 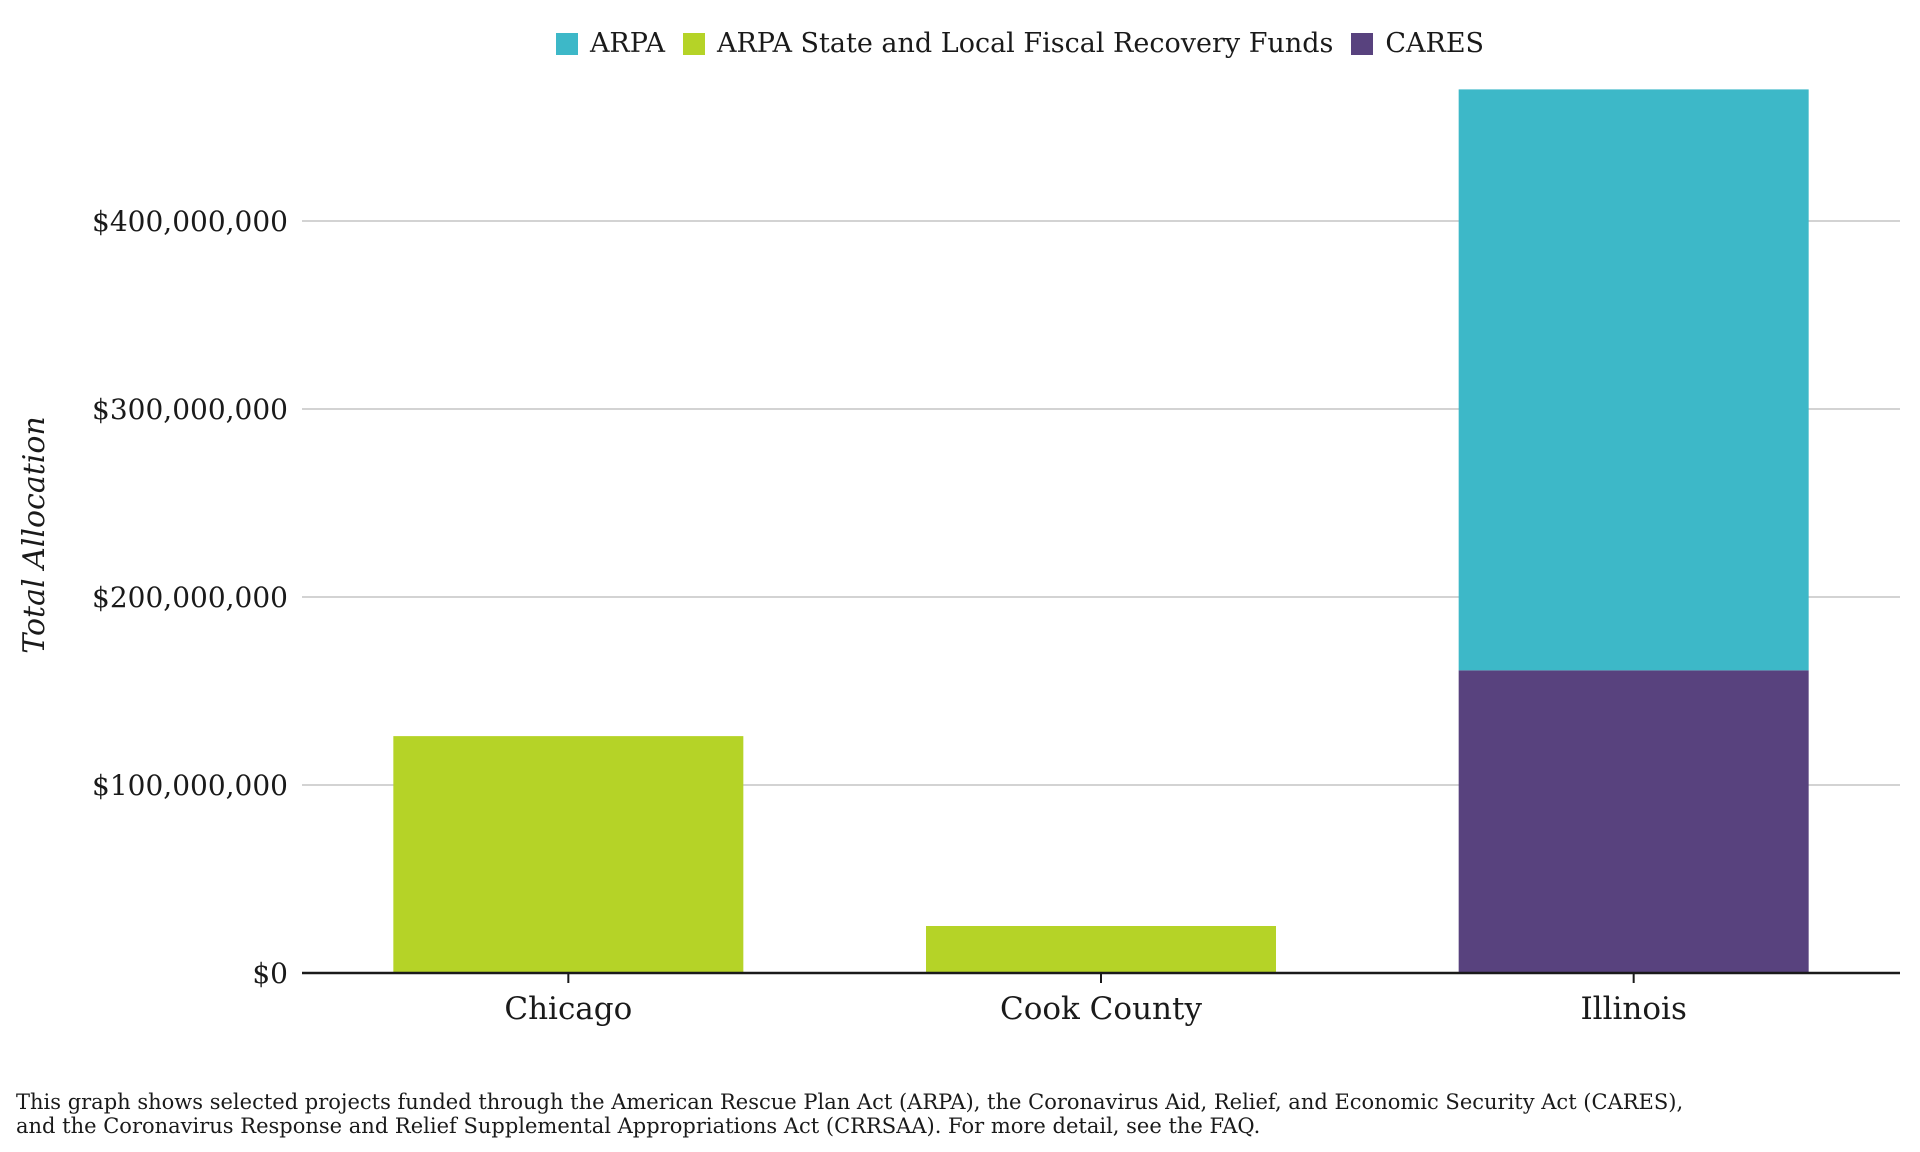 I want to click on legend-swatch-arpa-slfrf, so click(x=693, y=43).